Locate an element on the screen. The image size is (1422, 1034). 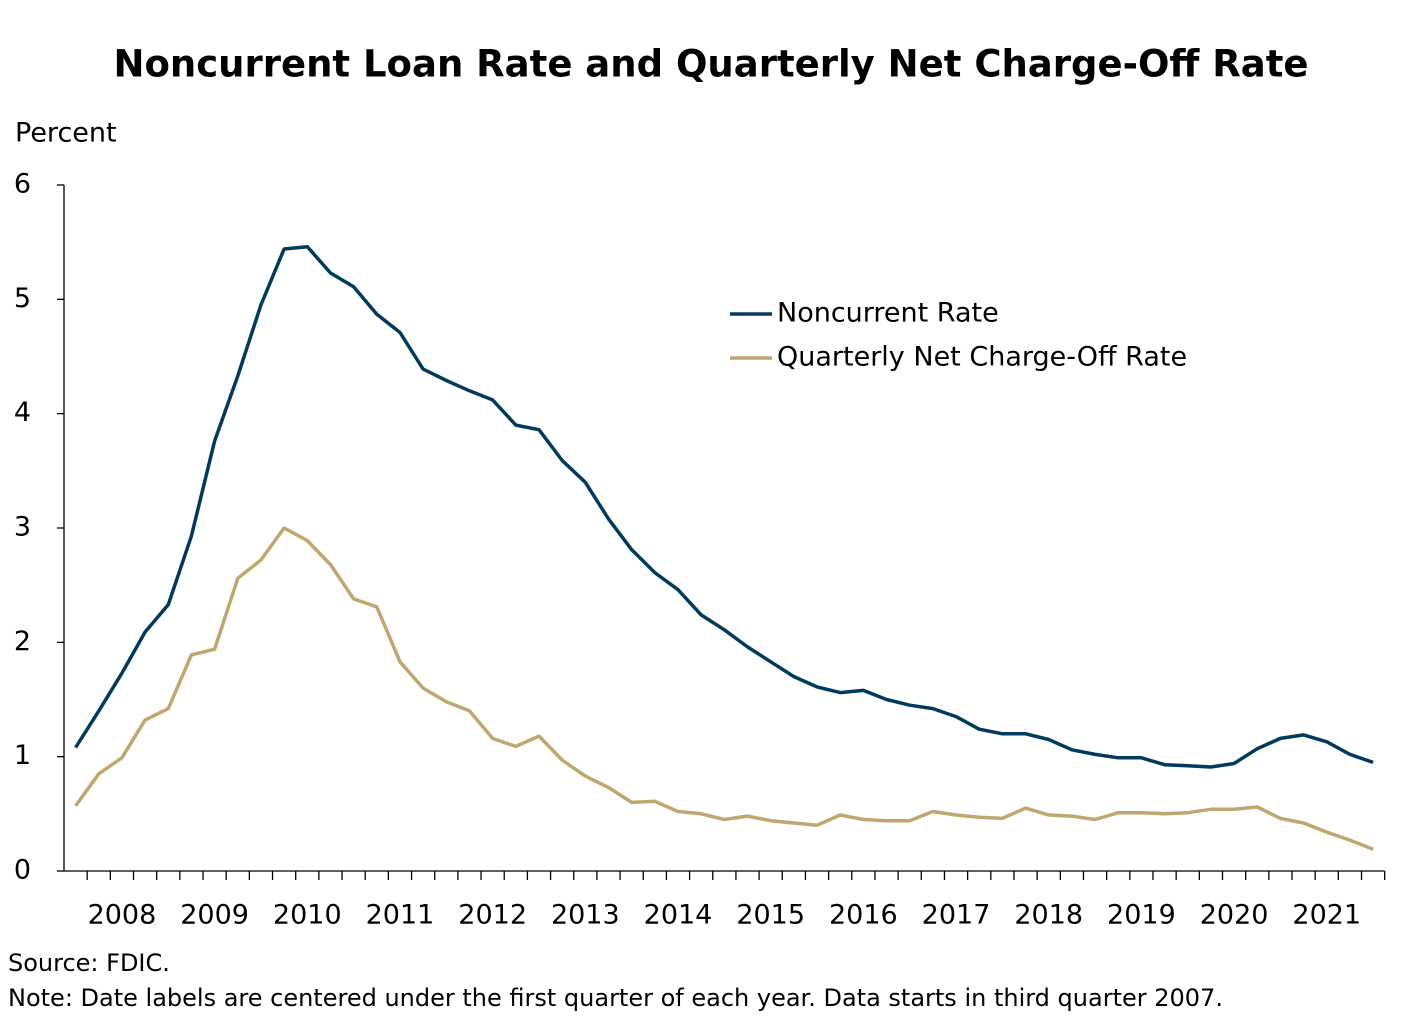
legend-label: Quarterly Net Charge-Off Rate is located at coordinates (982, 357).